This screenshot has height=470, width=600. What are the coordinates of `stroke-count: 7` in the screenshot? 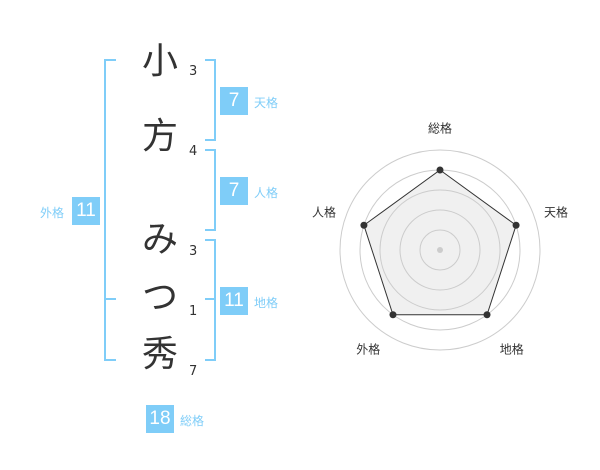 It's located at (193, 371).